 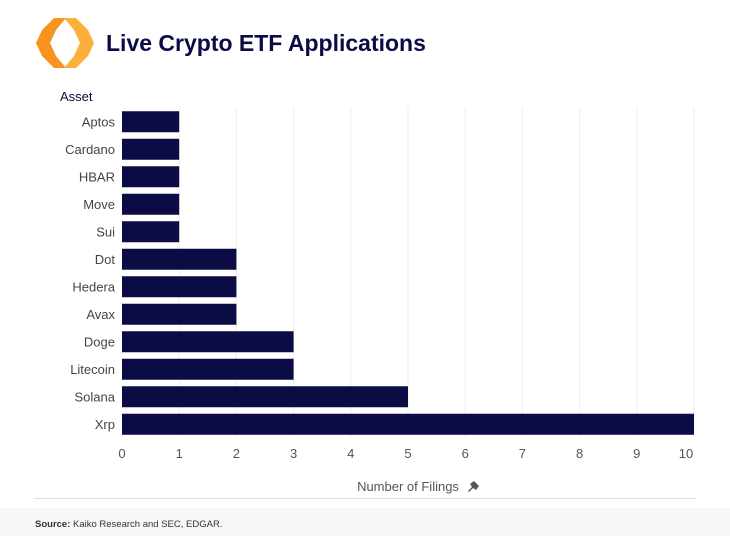 What do you see at coordinates (97, 176) in the screenshot?
I see `y-tick-label: HBAR` at bounding box center [97, 176].